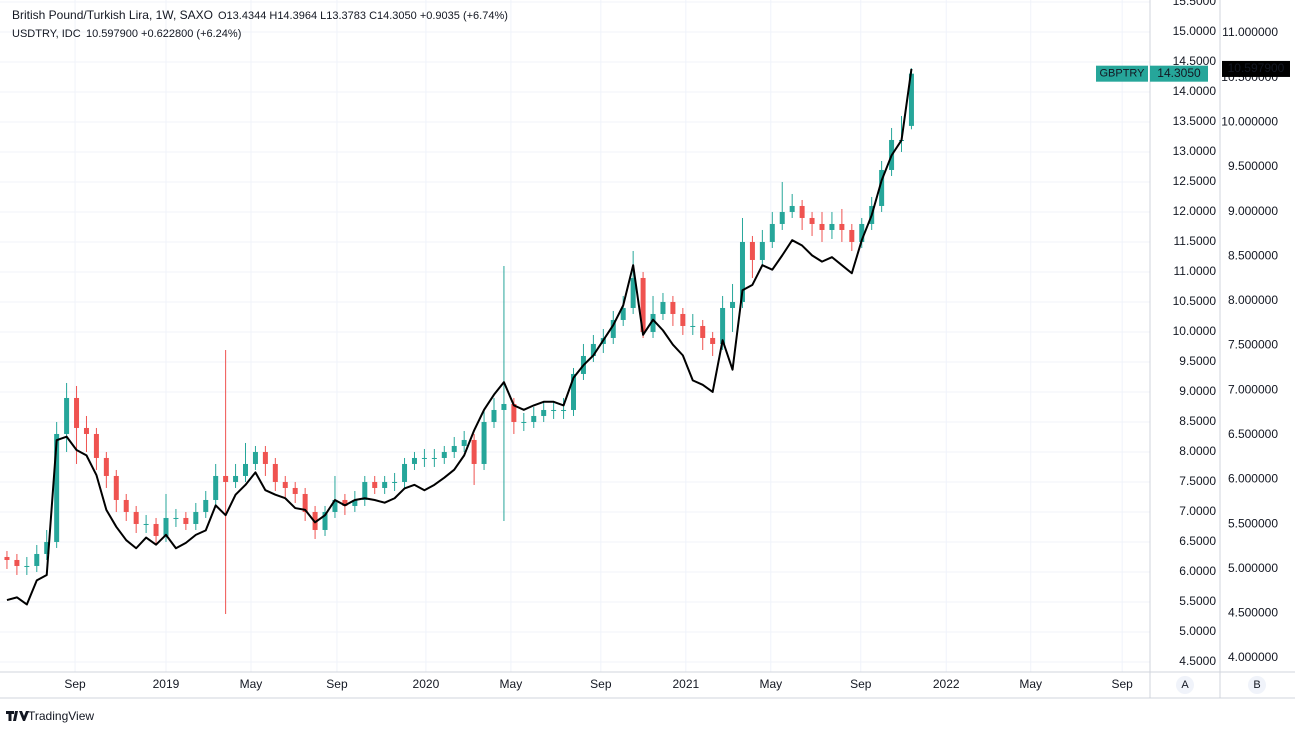  Describe the element at coordinates (61, 716) in the screenshot. I see `brand: TradingView` at that location.